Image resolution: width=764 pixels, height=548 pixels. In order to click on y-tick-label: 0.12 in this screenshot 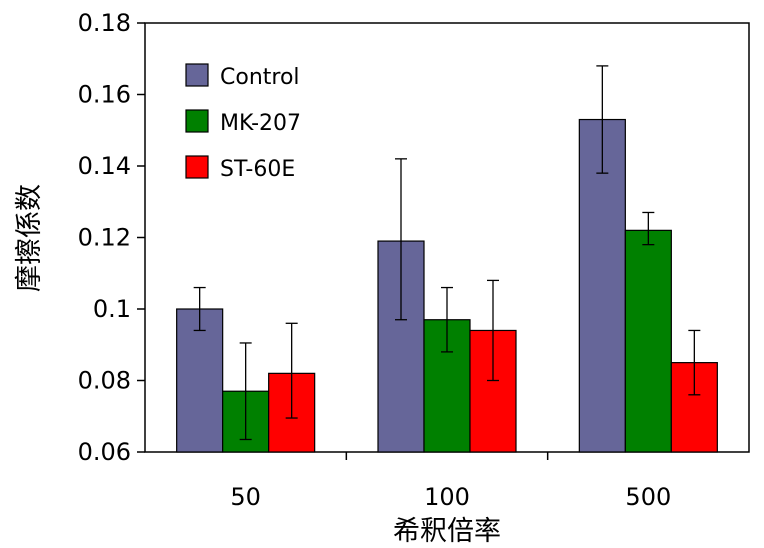, I will do `click(104, 238)`.